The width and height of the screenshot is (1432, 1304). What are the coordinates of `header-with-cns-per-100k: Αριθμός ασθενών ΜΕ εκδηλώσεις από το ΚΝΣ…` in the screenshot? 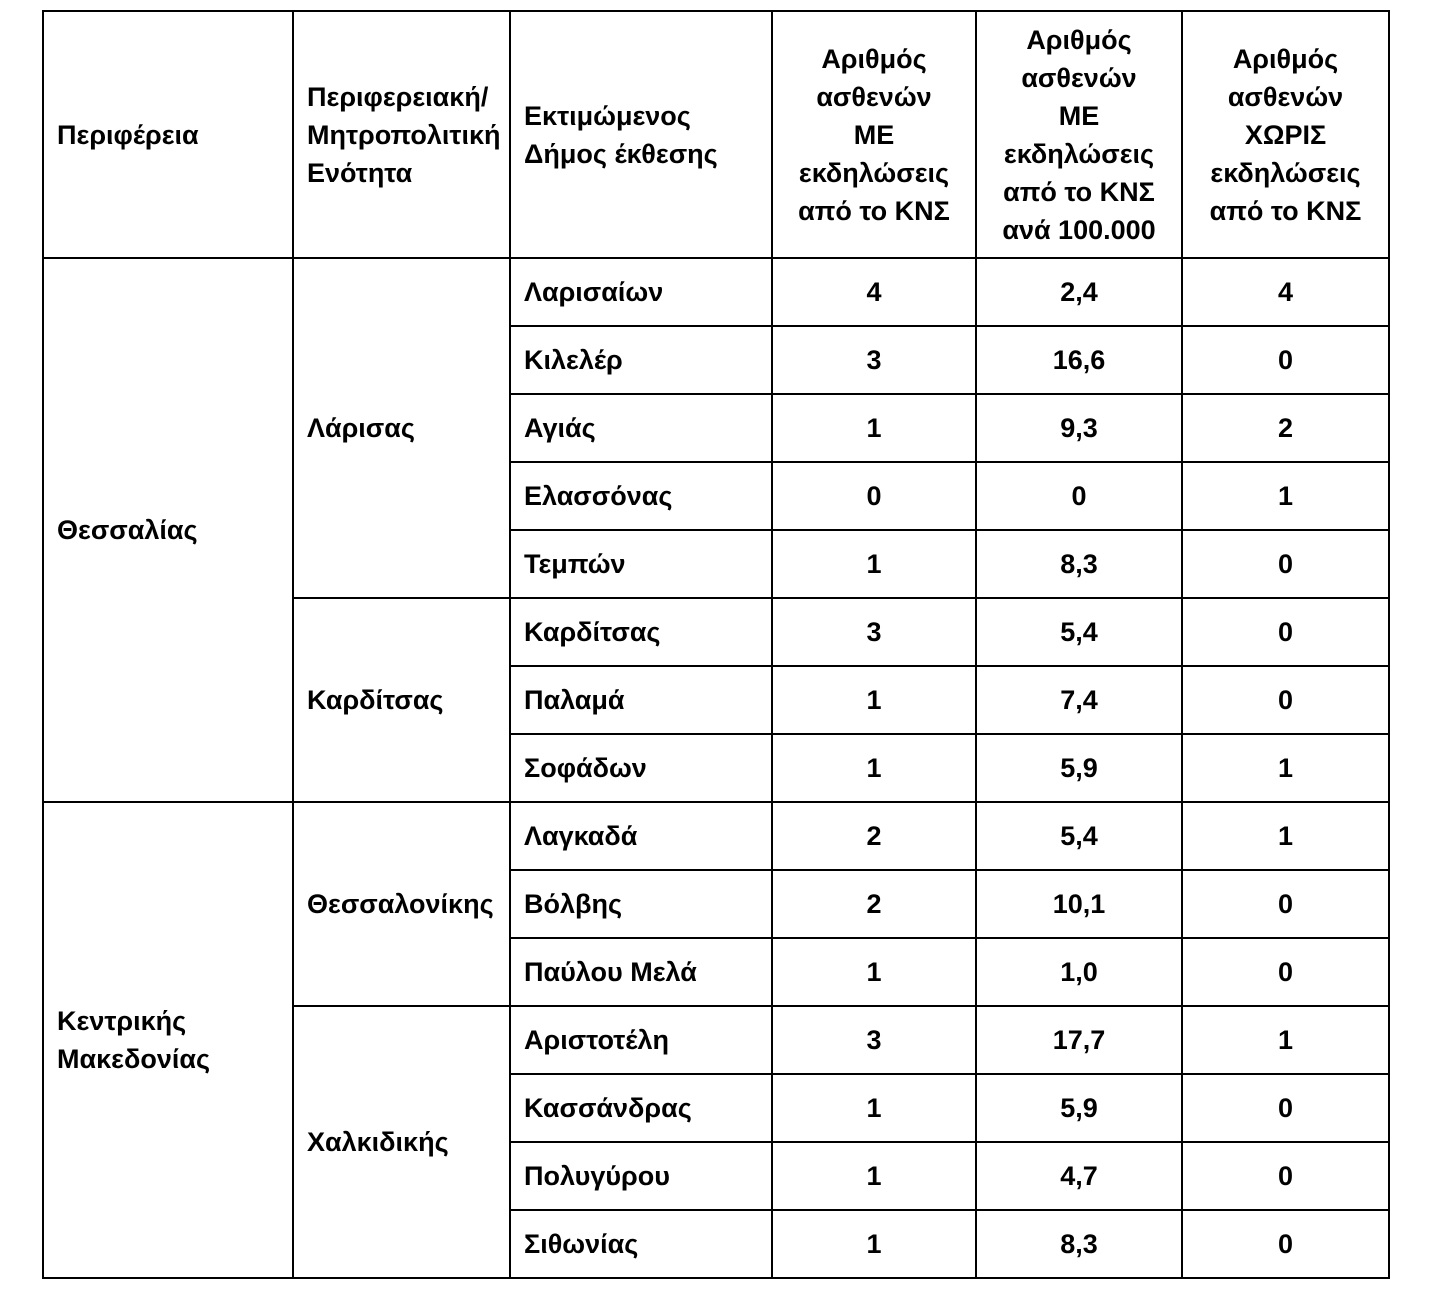 It's located at (1079, 134).